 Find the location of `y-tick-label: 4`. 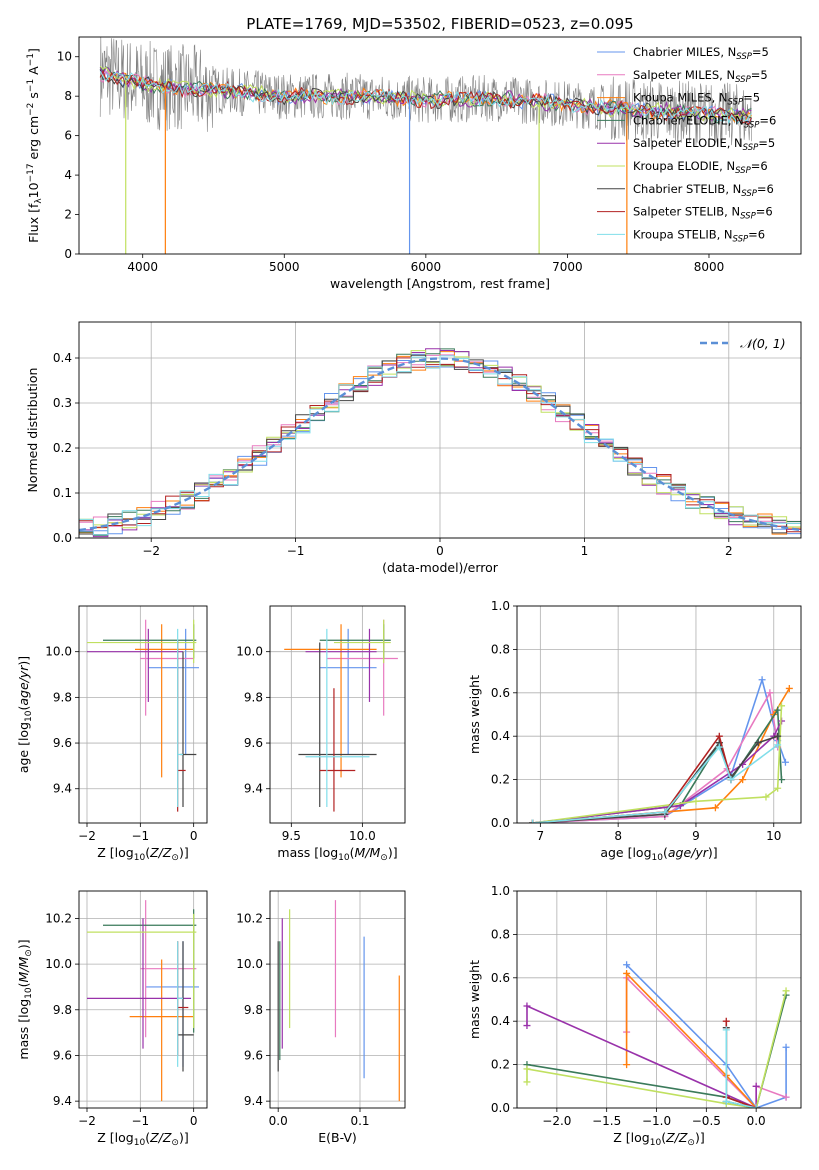

y-tick-label: 4 is located at coordinates (68, 175).